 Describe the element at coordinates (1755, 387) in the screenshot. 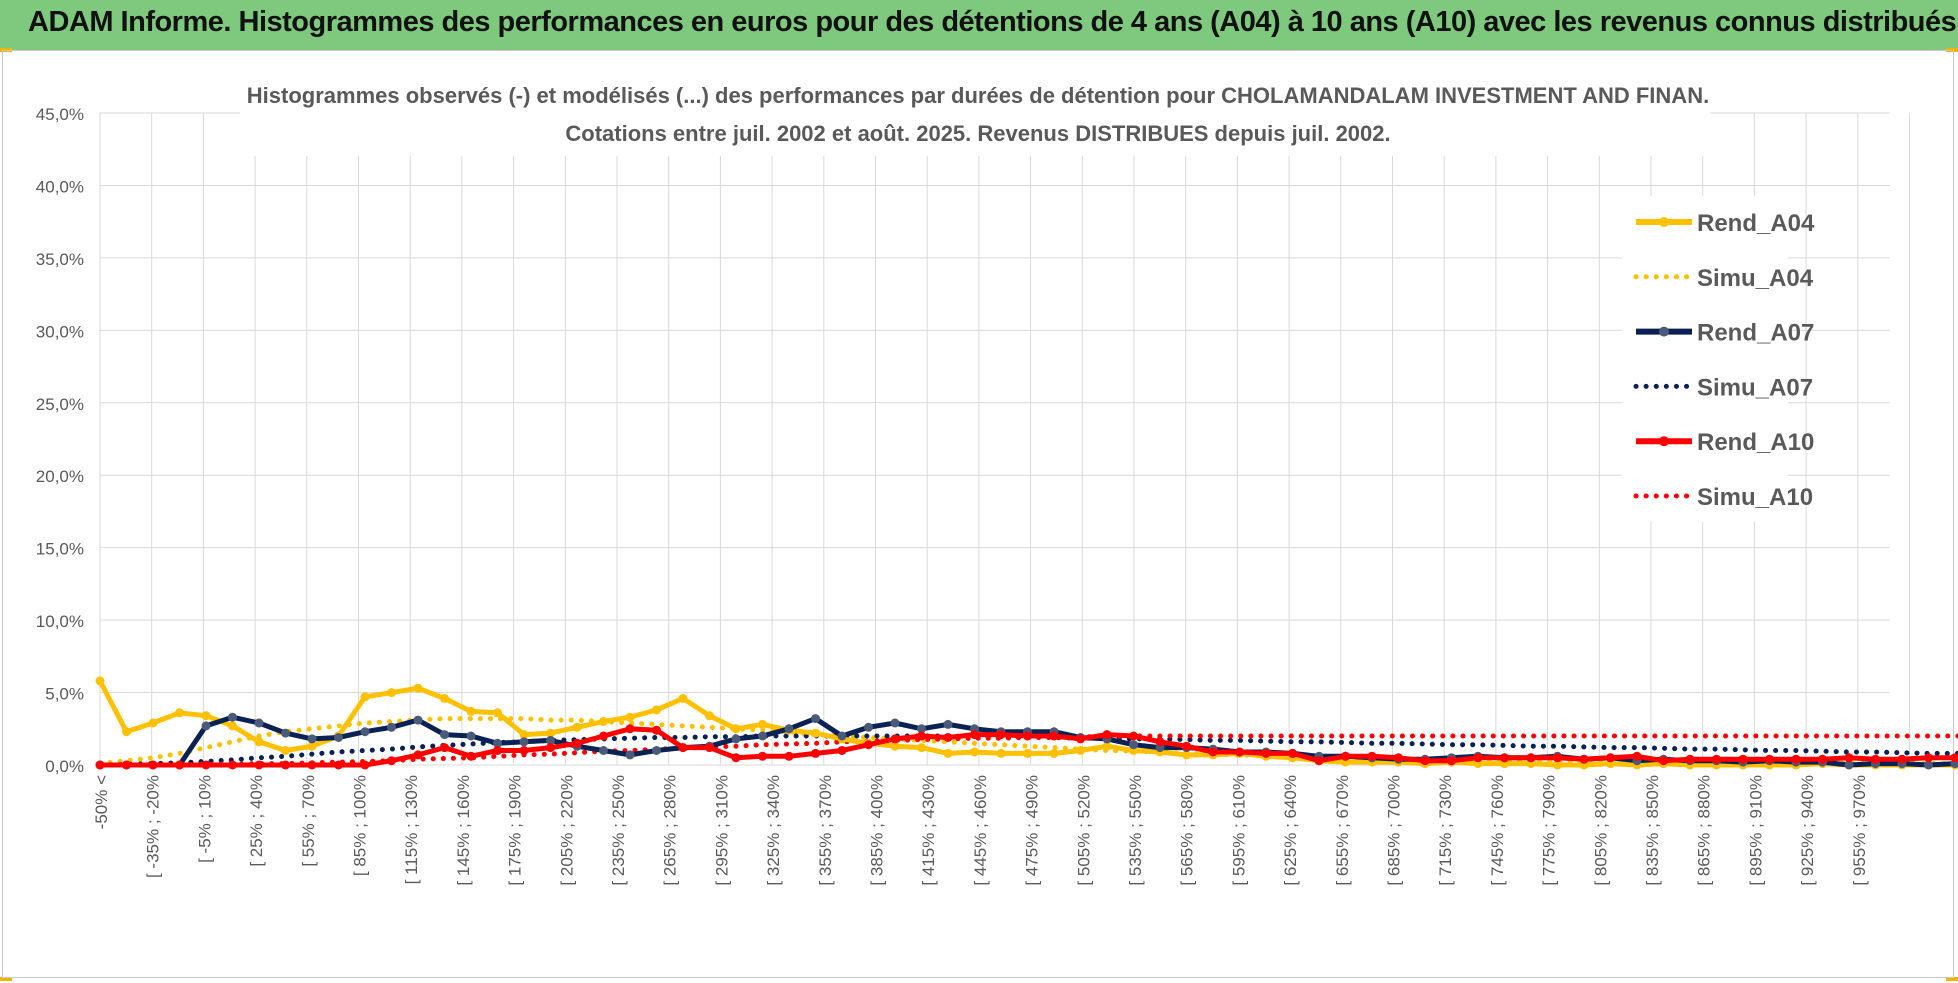

I see `legend-label: Simu_A07` at that location.